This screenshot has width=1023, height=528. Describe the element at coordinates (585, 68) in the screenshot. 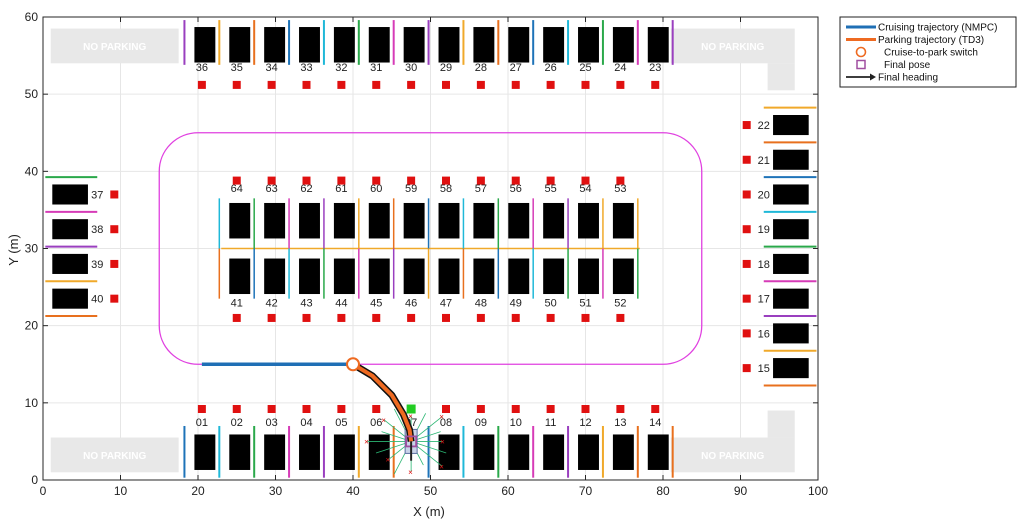

I see `slot-label: 25` at that location.